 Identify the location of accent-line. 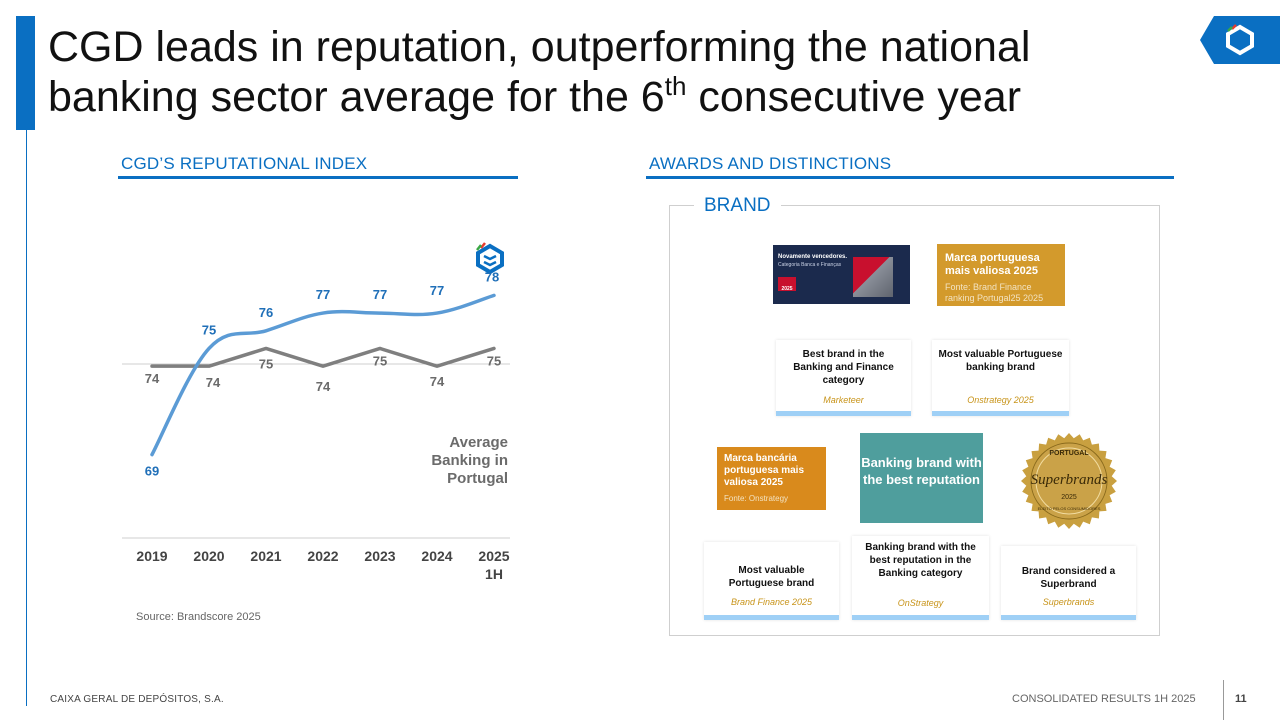
(26, 418).